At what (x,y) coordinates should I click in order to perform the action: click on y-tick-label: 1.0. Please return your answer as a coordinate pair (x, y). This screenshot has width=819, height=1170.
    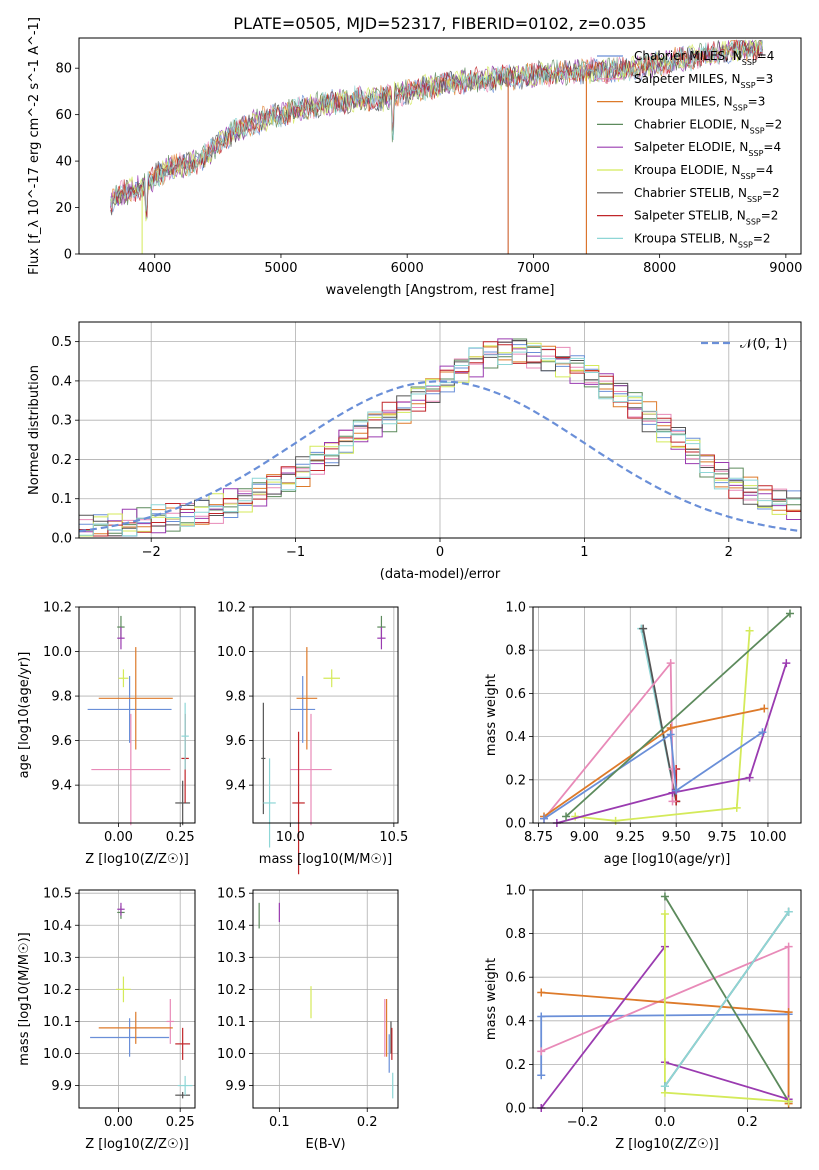
    Looking at the image, I should click on (515, 891).